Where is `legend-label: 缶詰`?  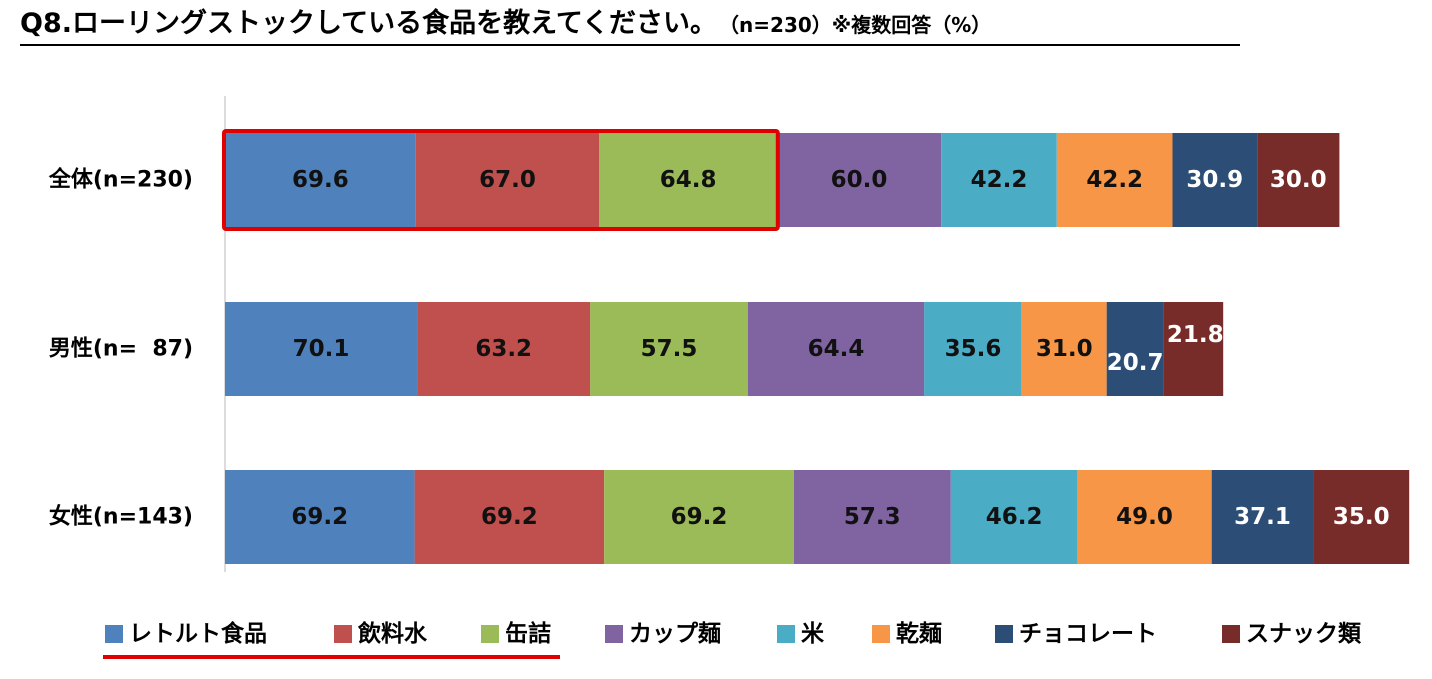 legend-label: 缶詰 is located at coordinates (528, 633).